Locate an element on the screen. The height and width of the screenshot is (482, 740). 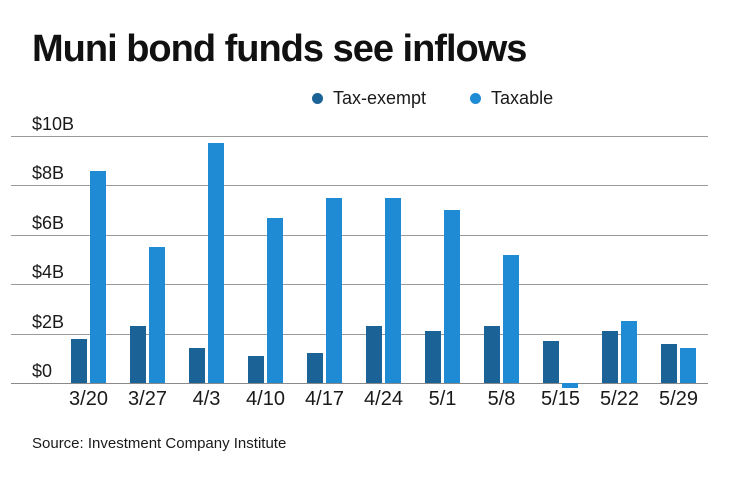
source-credit: Source: Investment Company Institute is located at coordinates (159, 443).